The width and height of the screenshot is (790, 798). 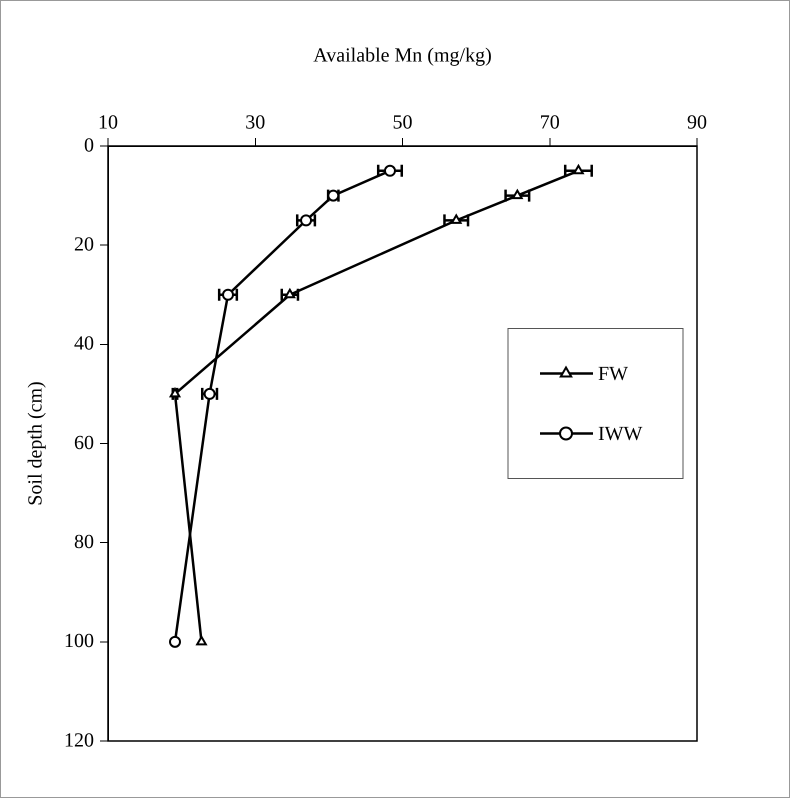 I want to click on y-tick-label: 40, so click(x=84, y=343).